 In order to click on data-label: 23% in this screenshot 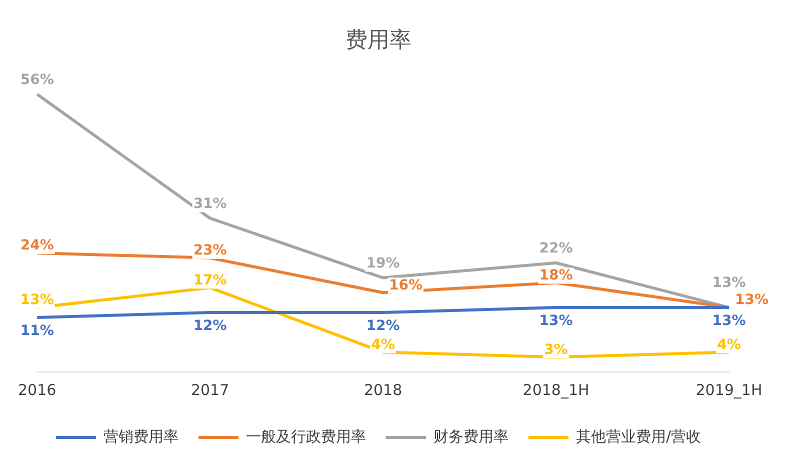, I will do `click(210, 250)`.